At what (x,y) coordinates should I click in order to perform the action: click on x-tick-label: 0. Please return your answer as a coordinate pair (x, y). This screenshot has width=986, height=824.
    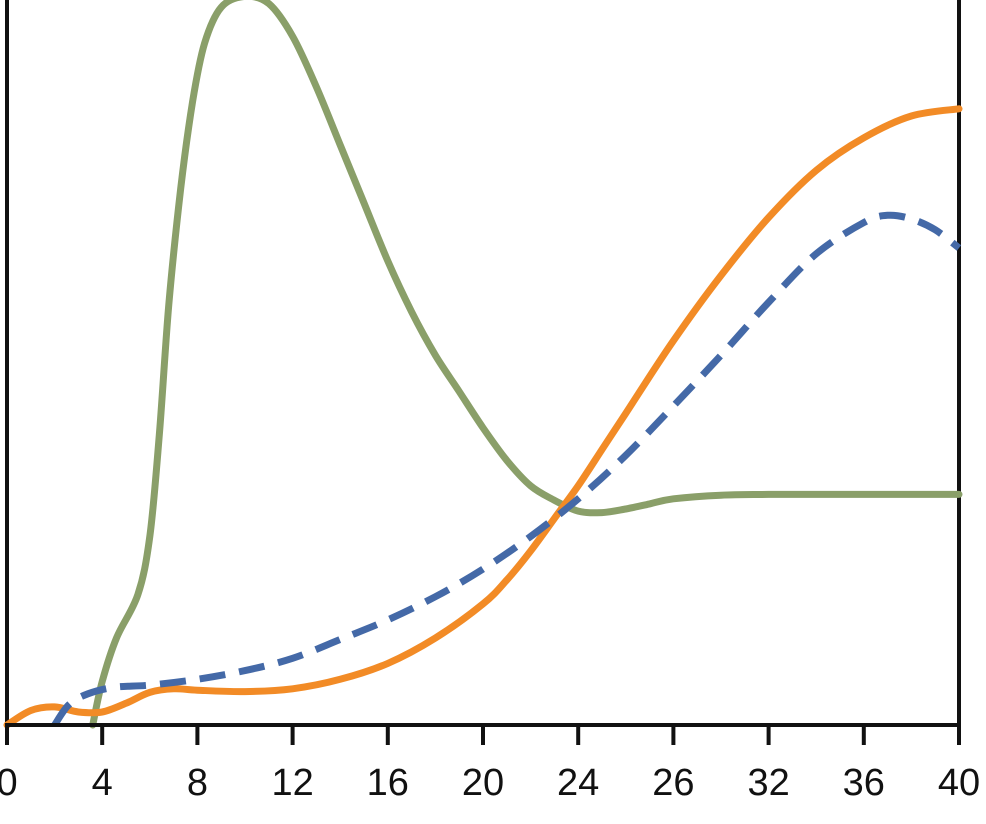
    Looking at the image, I should click on (9, 783).